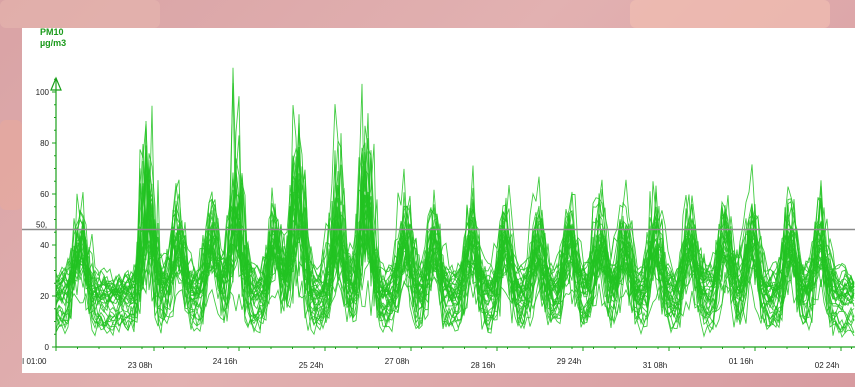  I want to click on x-tick-label: 02 24h, so click(827, 365).